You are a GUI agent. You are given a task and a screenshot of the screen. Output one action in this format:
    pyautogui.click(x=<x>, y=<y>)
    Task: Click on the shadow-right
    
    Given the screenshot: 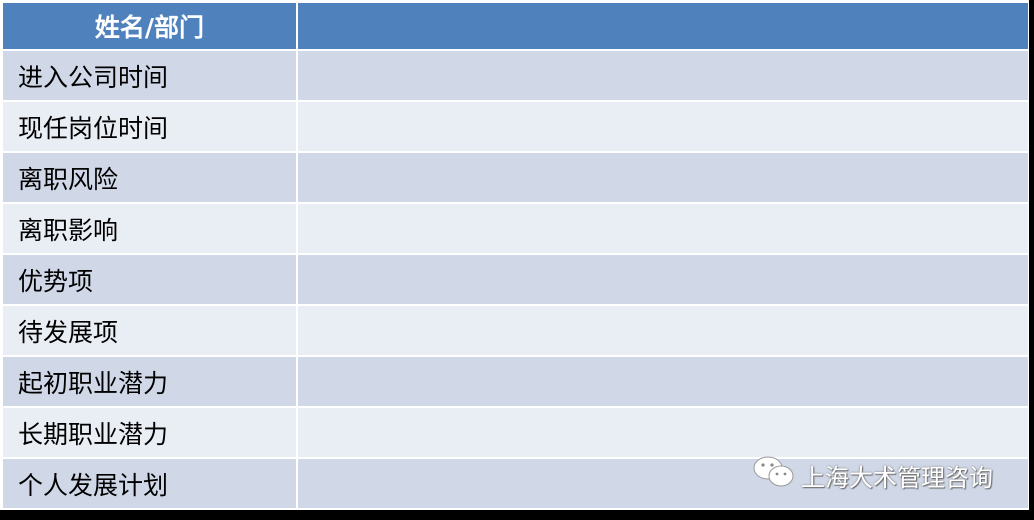 What is the action you would take?
    pyautogui.click(x=1031, y=260)
    